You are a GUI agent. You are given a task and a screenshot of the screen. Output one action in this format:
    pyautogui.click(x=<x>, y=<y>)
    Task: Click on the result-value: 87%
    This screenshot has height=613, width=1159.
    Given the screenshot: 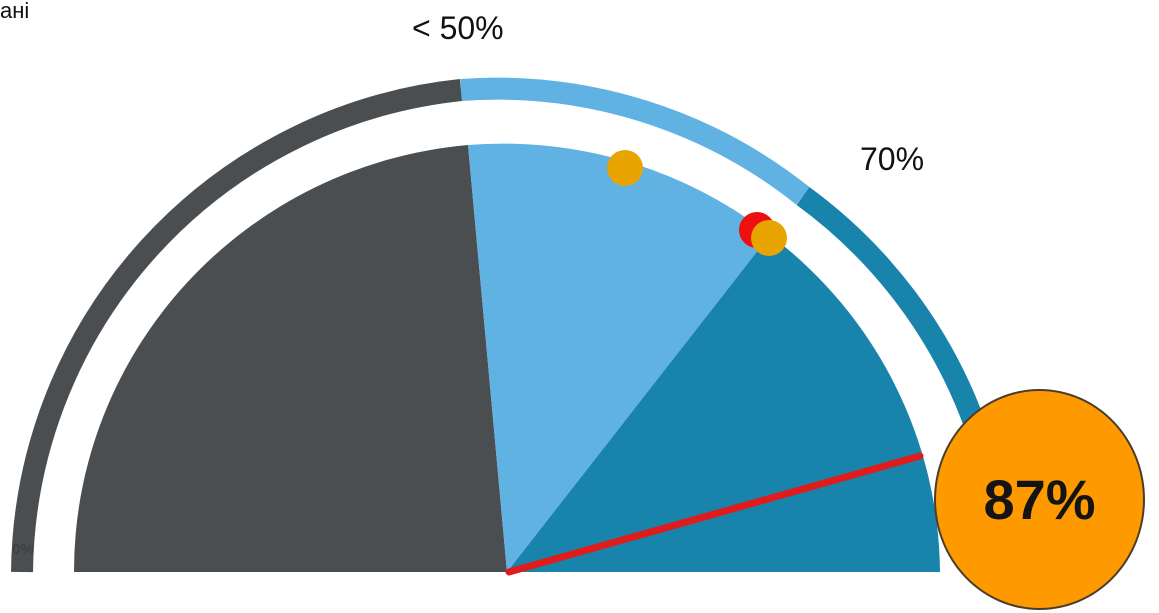 What is the action you would take?
    pyautogui.click(x=1039, y=499)
    